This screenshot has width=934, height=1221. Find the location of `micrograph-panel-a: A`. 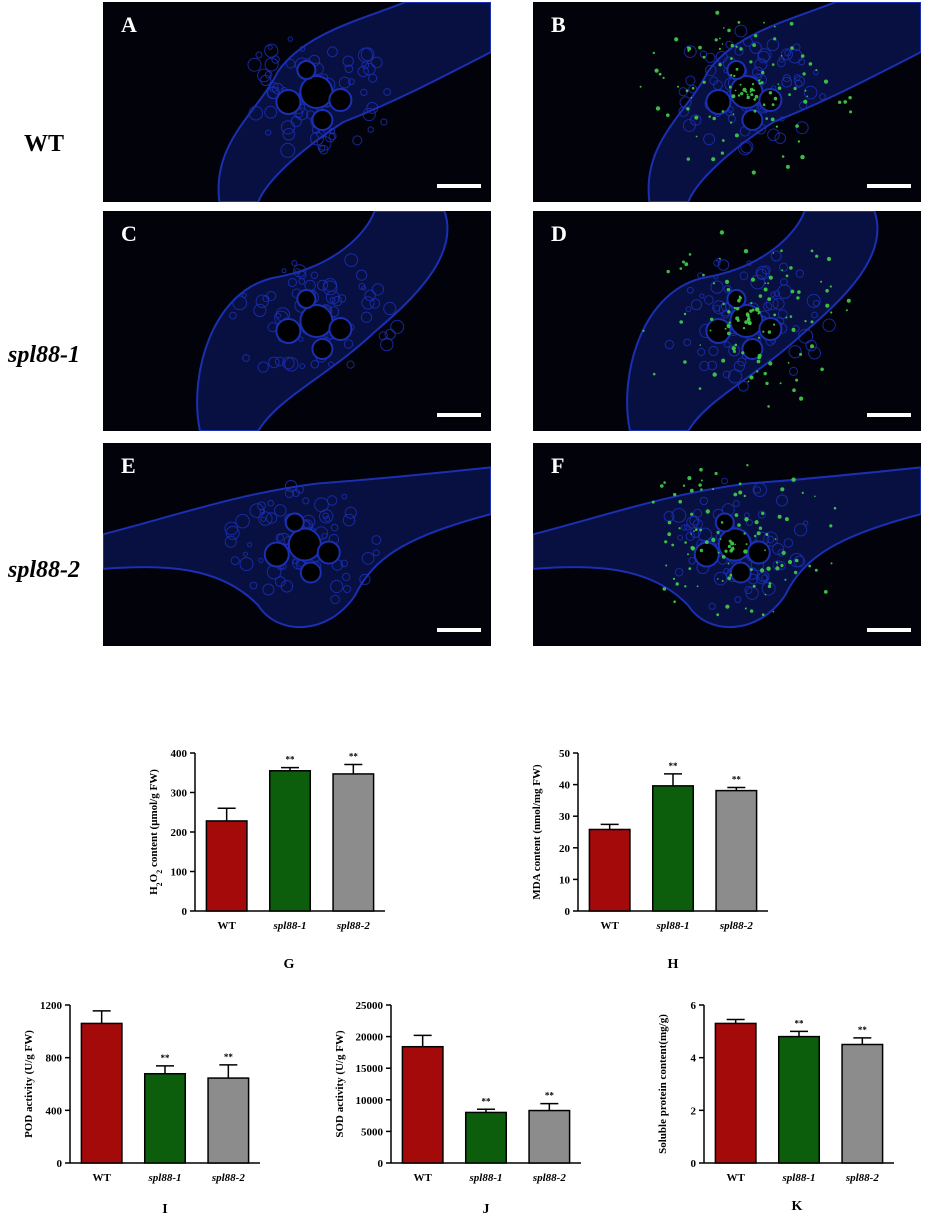

micrograph-panel-a: A is located at coordinates (297, 102).